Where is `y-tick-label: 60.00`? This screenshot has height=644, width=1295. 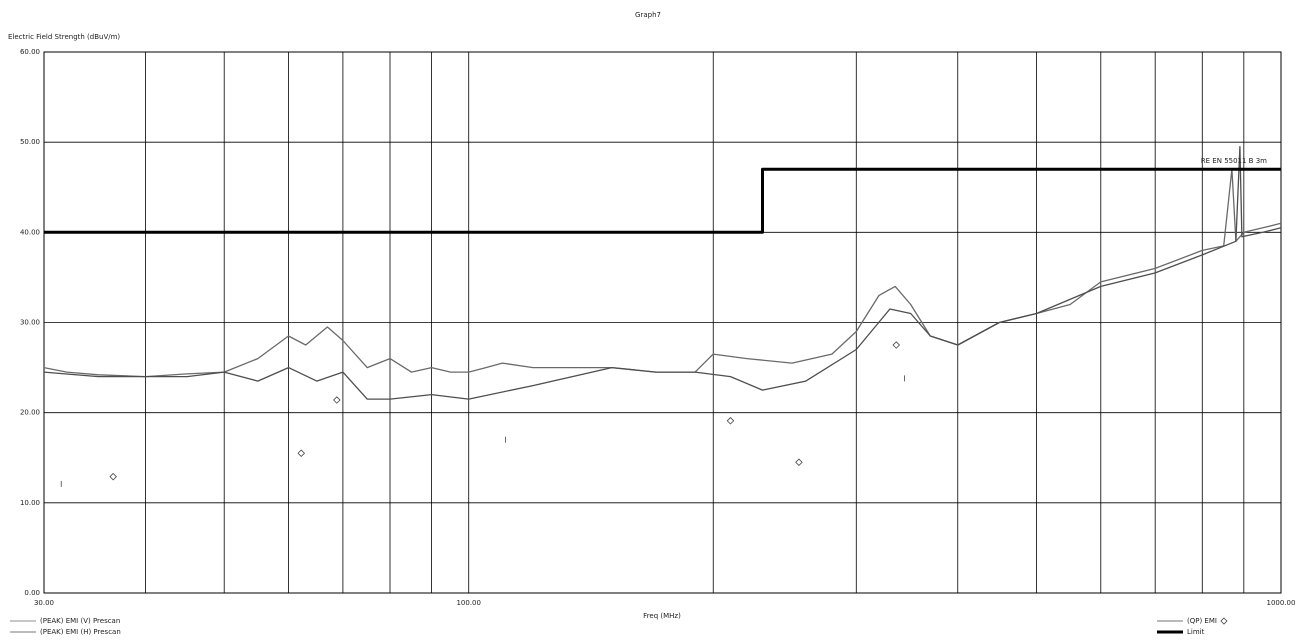
y-tick-label: 60.00 is located at coordinates (30, 52).